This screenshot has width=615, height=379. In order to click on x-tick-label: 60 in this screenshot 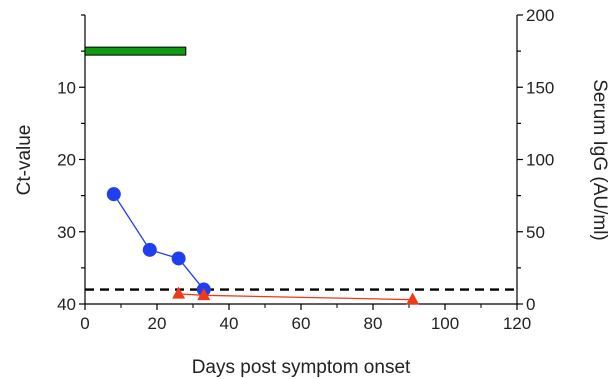, I will do `click(301, 323)`.